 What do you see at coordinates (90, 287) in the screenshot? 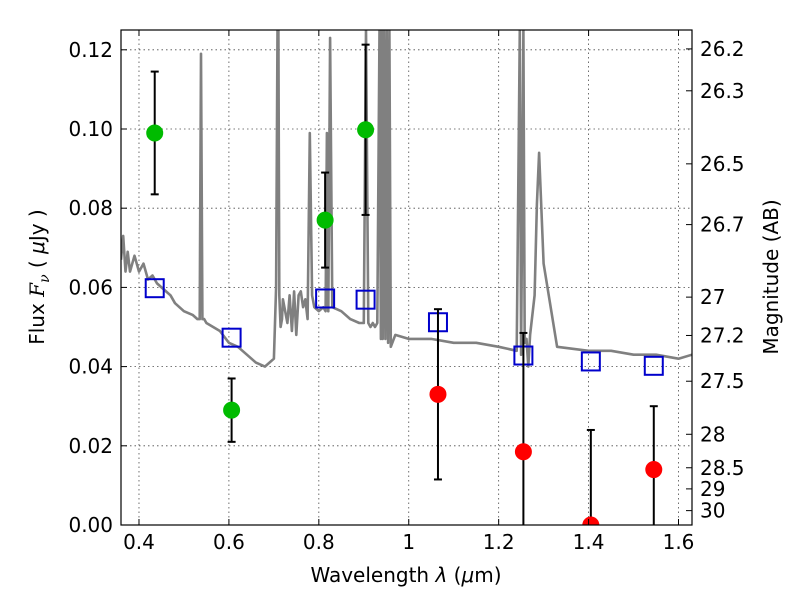
I see `y-tick-label: 0.06` at bounding box center [90, 287].